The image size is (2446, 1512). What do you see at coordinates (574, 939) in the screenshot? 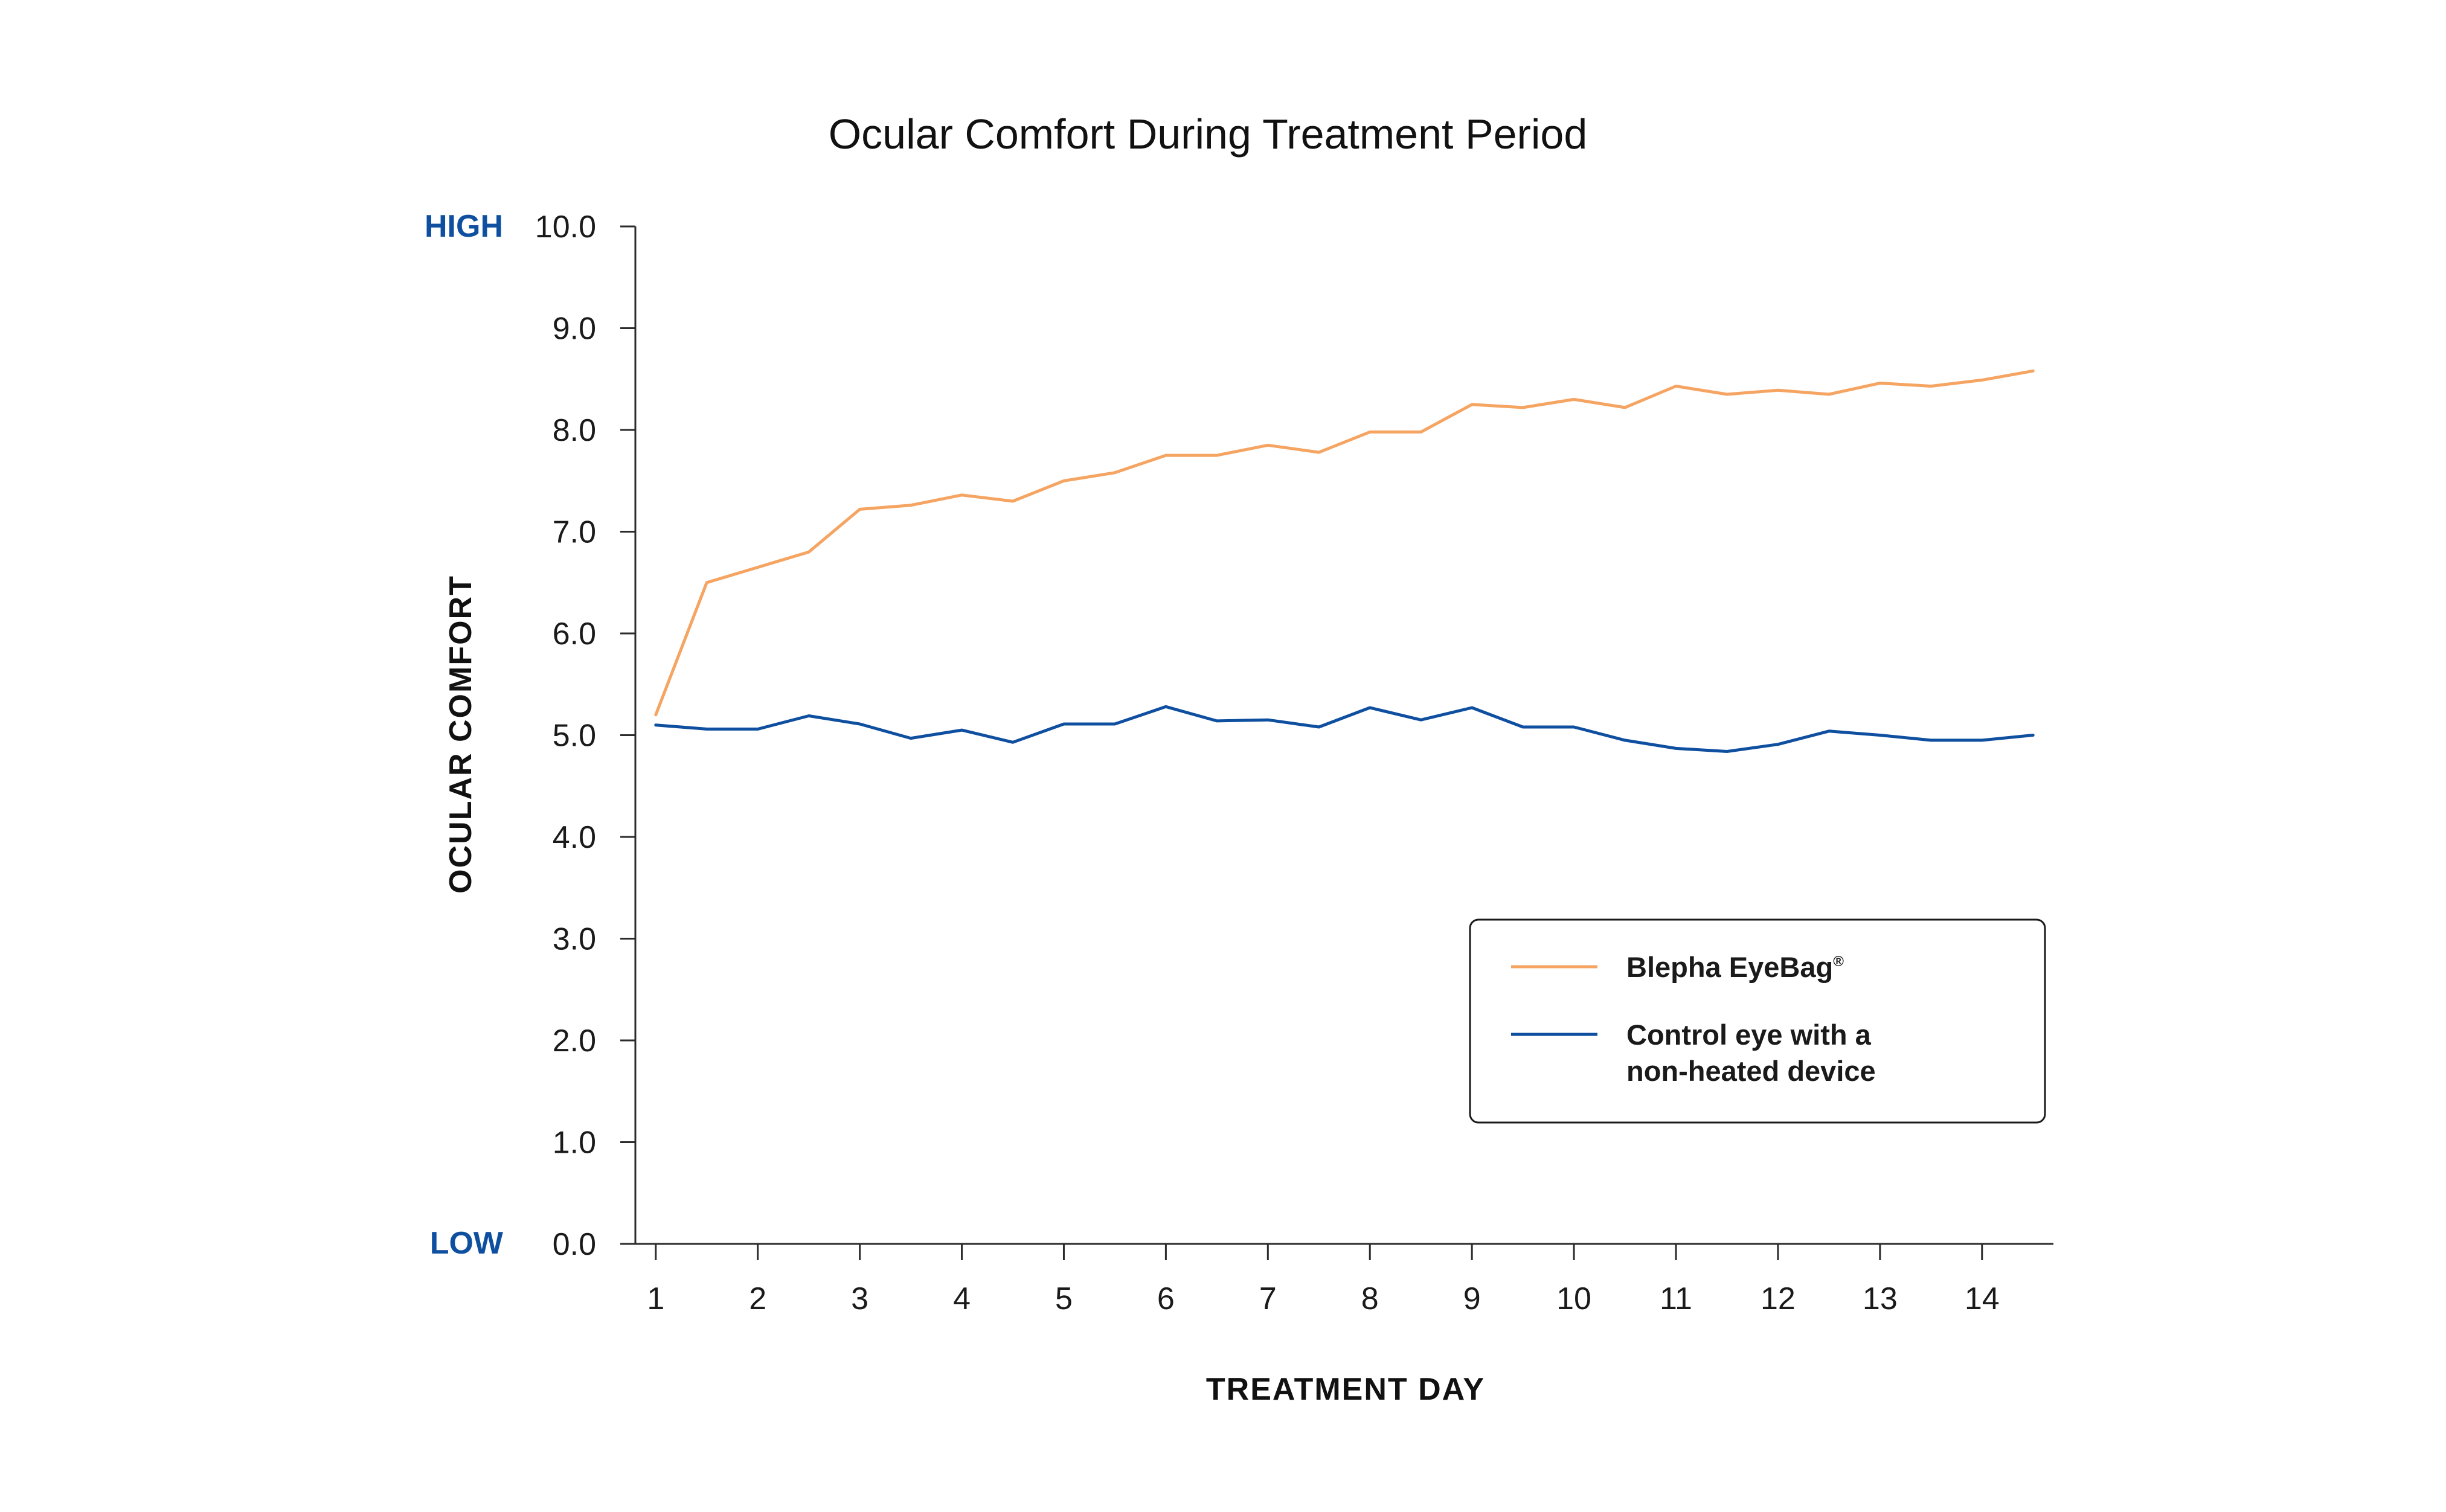
I see `y-tick-label: 3.0` at bounding box center [574, 939].